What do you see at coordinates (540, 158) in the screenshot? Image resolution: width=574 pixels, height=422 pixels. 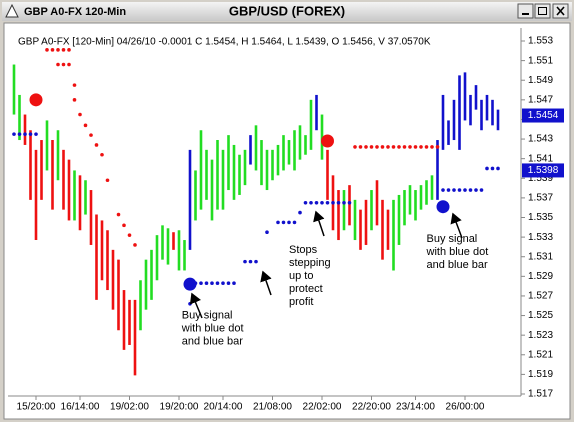 I see `y-tick-label: 1.541` at bounding box center [540, 158].